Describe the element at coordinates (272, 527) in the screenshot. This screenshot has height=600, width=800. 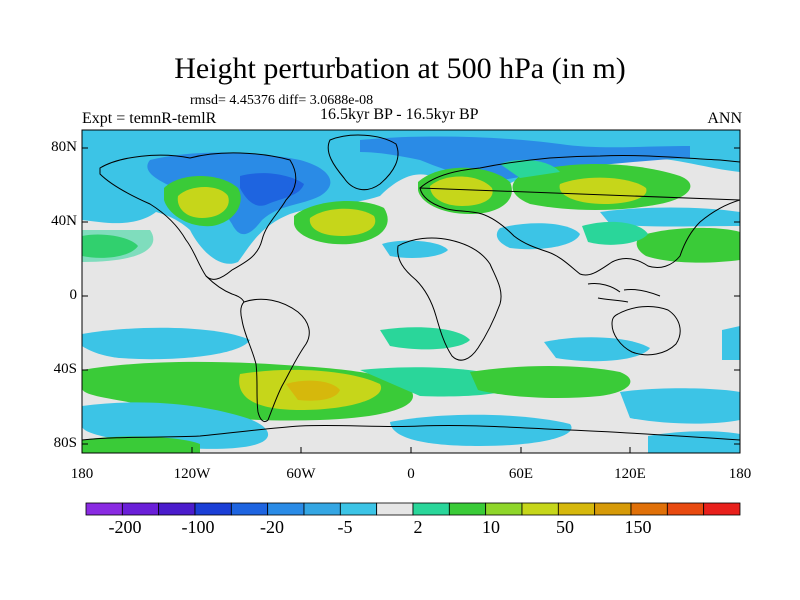
I see `colorbar-label: -20` at that location.